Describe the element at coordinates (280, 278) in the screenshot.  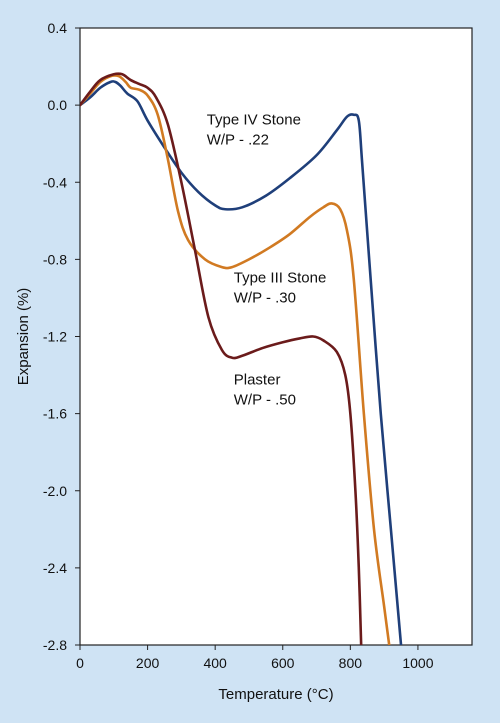
I see `annotation-text: Type III Stone` at that location.